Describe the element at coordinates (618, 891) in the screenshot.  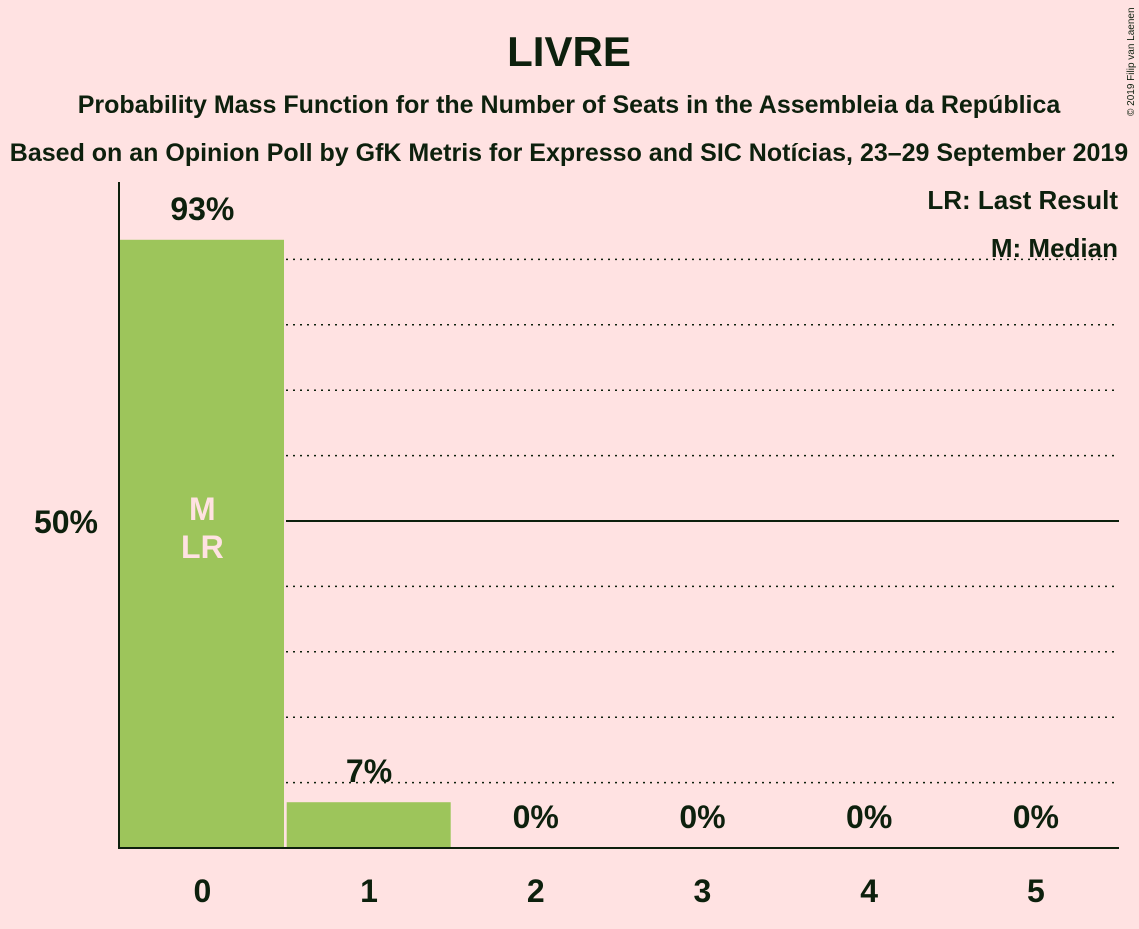
I see `x-tick-labels: 0 1 2 3 4 5` at that location.